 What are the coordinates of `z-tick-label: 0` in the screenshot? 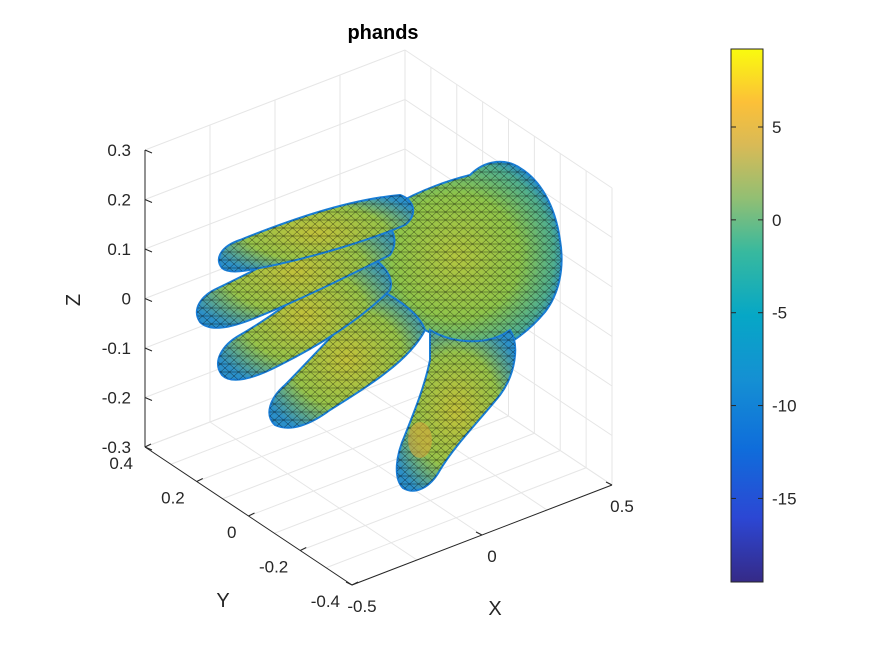 It's located at (126, 299).